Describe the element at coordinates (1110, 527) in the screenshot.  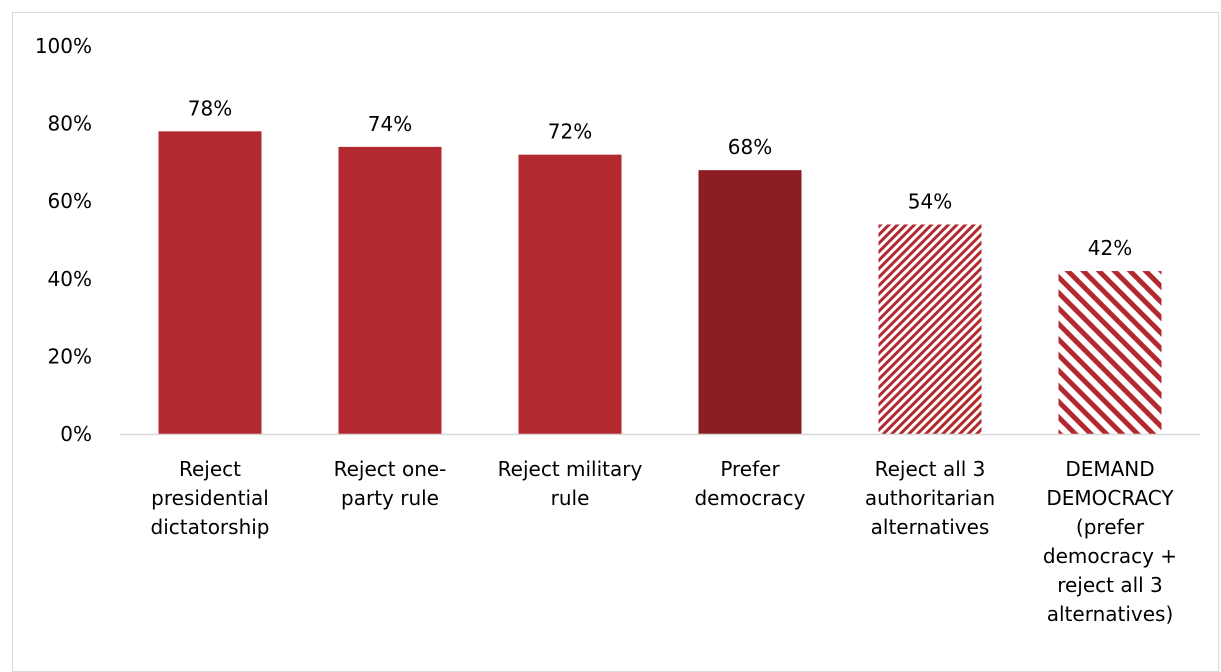
I see `category-label-line: (prefer` at that location.